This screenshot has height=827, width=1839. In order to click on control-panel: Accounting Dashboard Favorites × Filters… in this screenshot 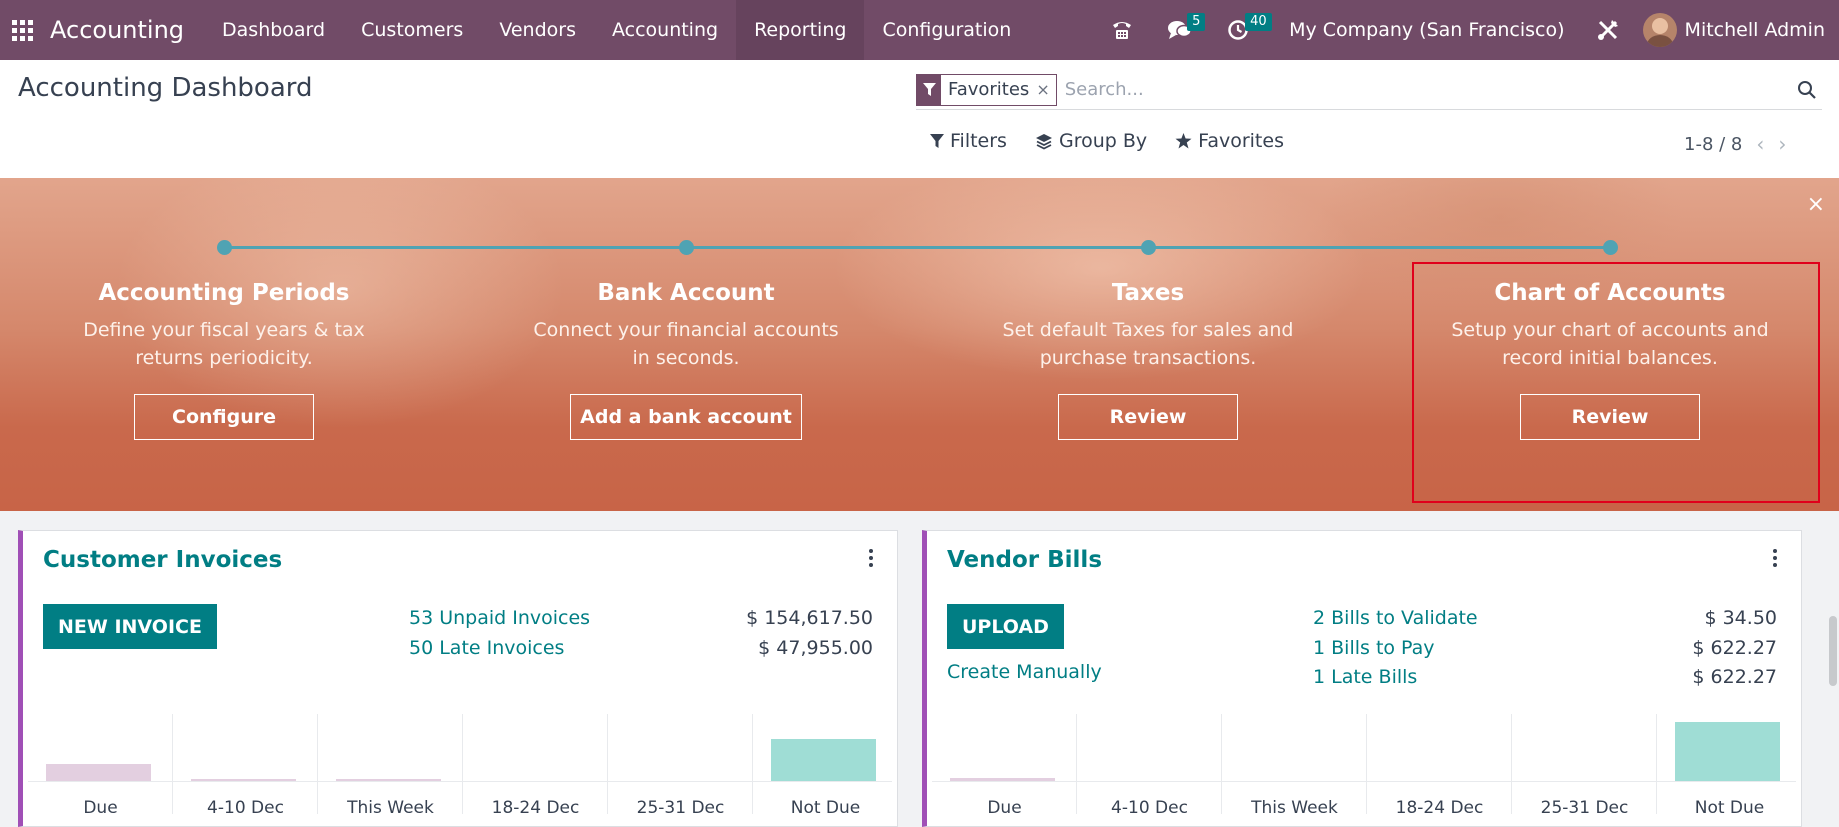, I will do `click(919, 119)`.